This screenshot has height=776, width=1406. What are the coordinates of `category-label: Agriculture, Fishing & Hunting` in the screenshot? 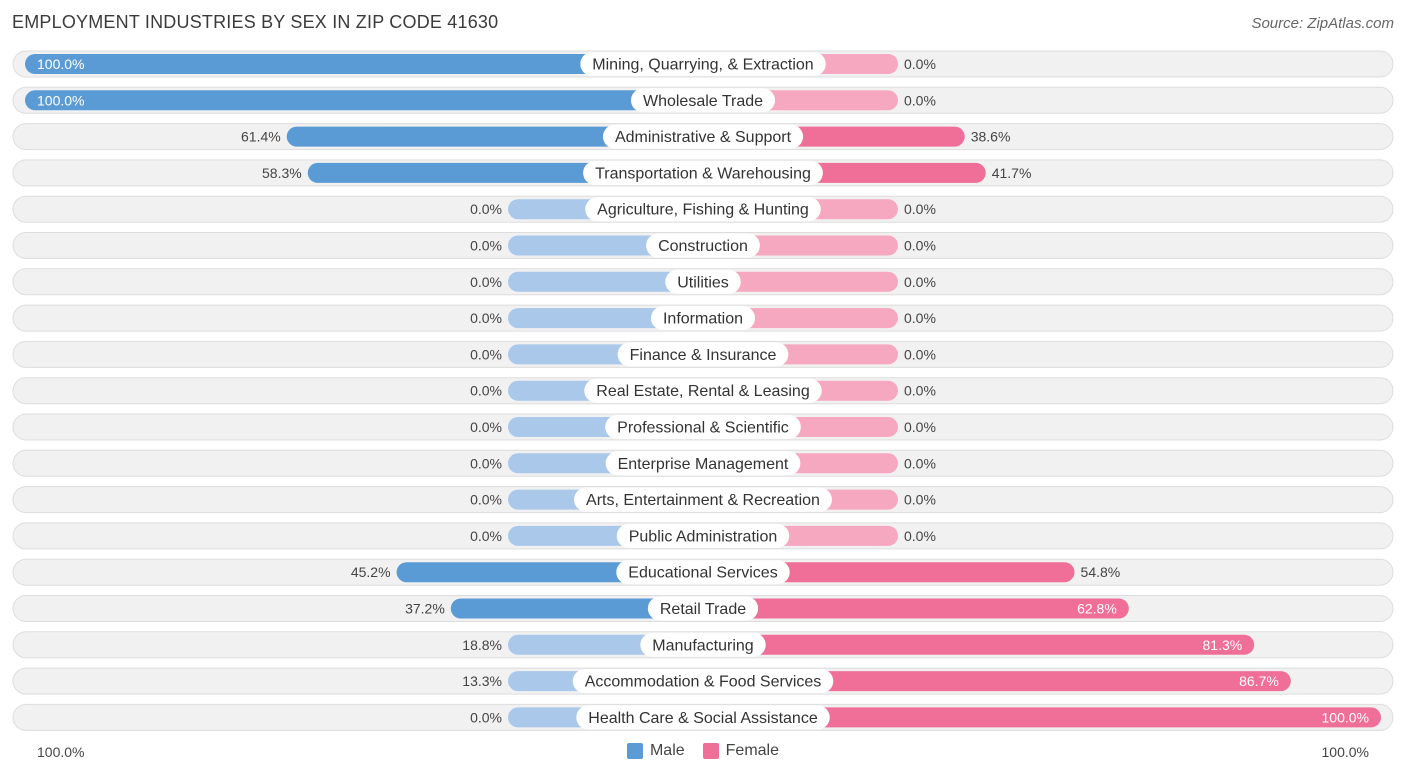 It's located at (703, 210).